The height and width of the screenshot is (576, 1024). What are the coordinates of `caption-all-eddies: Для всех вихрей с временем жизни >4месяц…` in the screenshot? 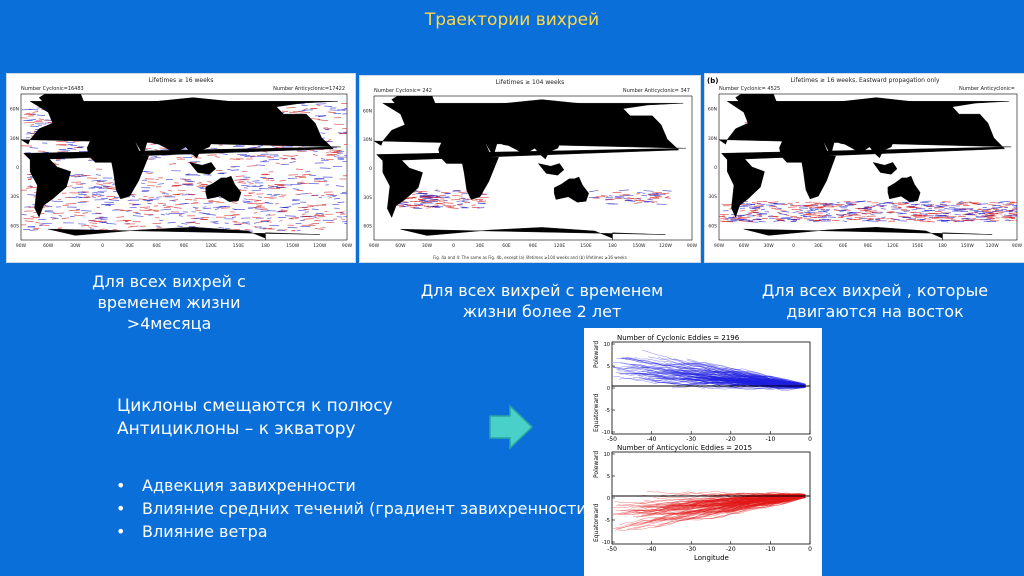 It's located at (169, 302).